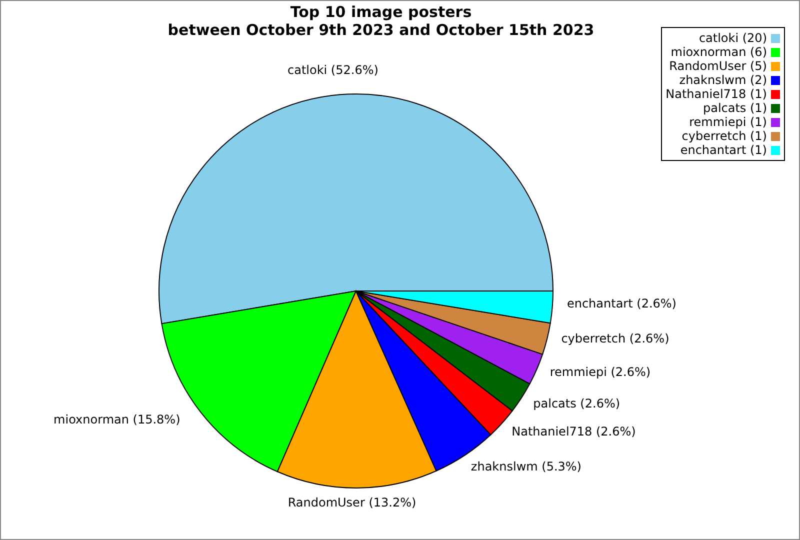 The image size is (800, 540). I want to click on data-label: cyberretch (2.6%), so click(615, 339).